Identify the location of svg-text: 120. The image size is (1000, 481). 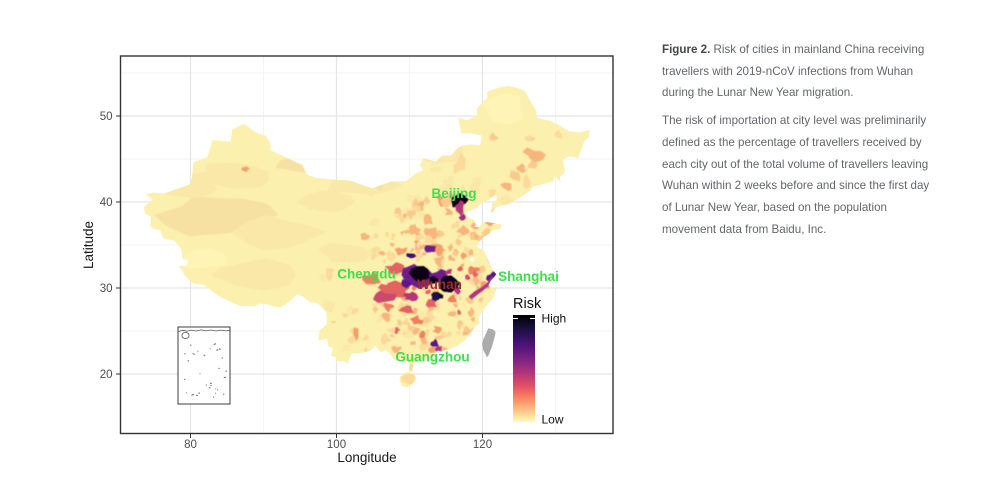
(482, 445).